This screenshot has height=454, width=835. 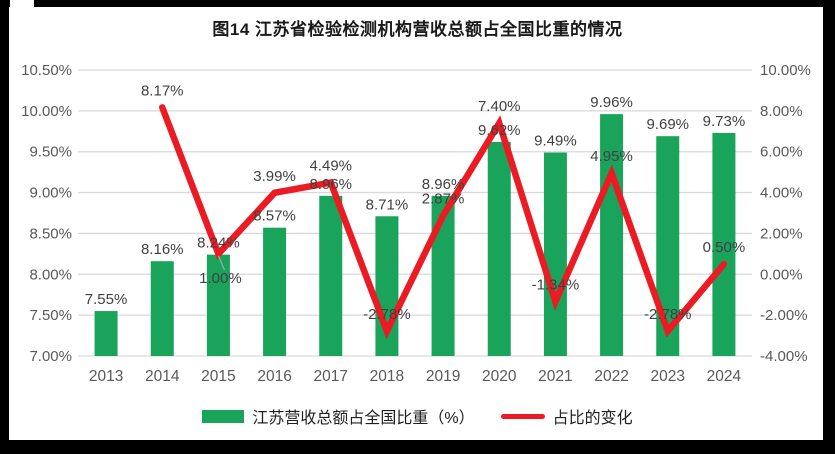 What do you see at coordinates (668, 314) in the screenshot?
I see `line-label-2023: -2.78%` at bounding box center [668, 314].